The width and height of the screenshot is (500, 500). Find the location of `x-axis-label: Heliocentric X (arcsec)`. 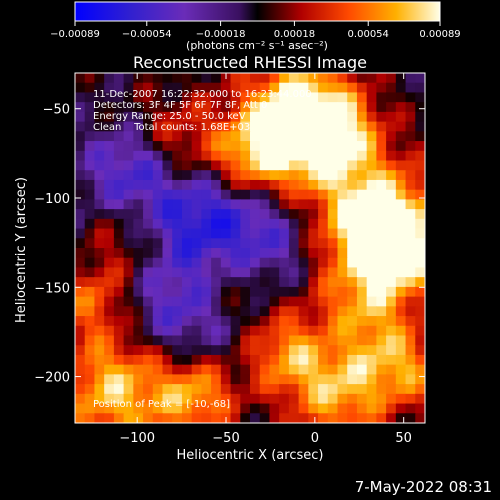

x-axis-label: Heliocentric X (arcsec) is located at coordinates (250, 455).